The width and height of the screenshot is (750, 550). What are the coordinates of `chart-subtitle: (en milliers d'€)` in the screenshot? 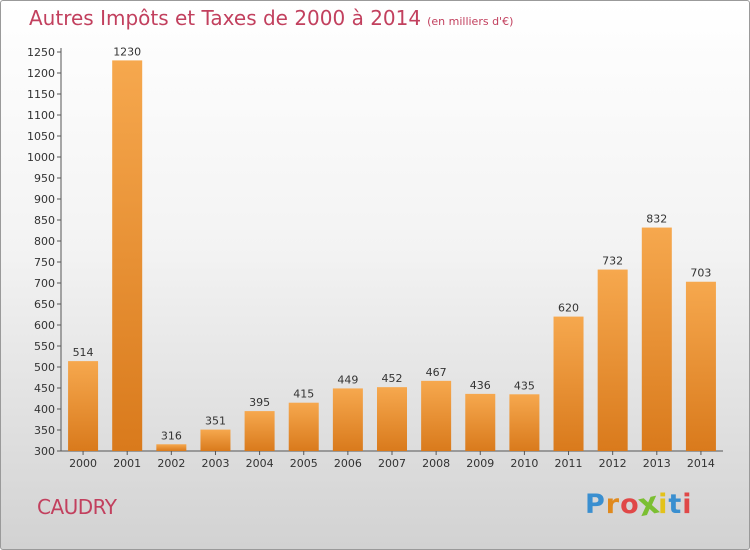 It's located at (470, 21).